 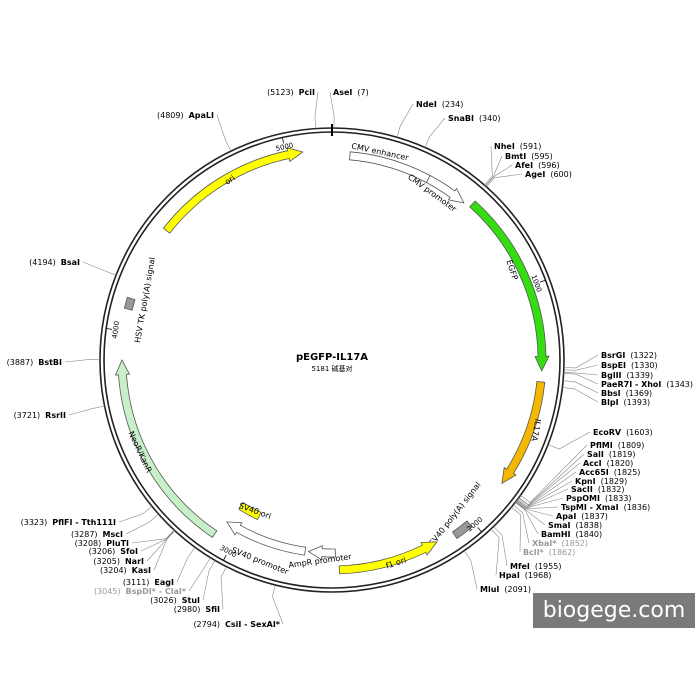 I want to click on site-name: BbsI, so click(x=611, y=393).